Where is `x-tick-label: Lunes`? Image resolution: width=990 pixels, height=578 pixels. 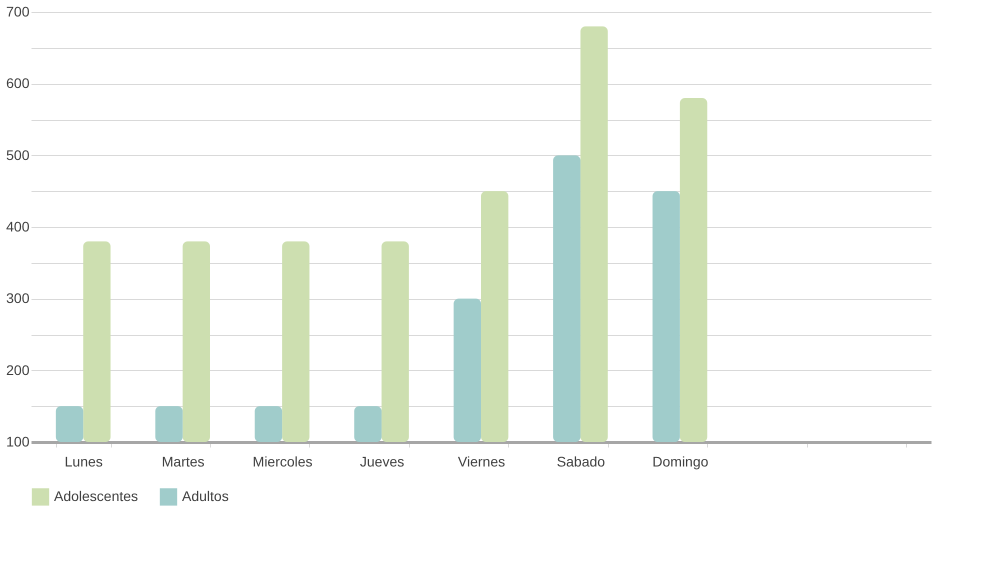 x-tick-label: Lunes is located at coordinates (83, 462).